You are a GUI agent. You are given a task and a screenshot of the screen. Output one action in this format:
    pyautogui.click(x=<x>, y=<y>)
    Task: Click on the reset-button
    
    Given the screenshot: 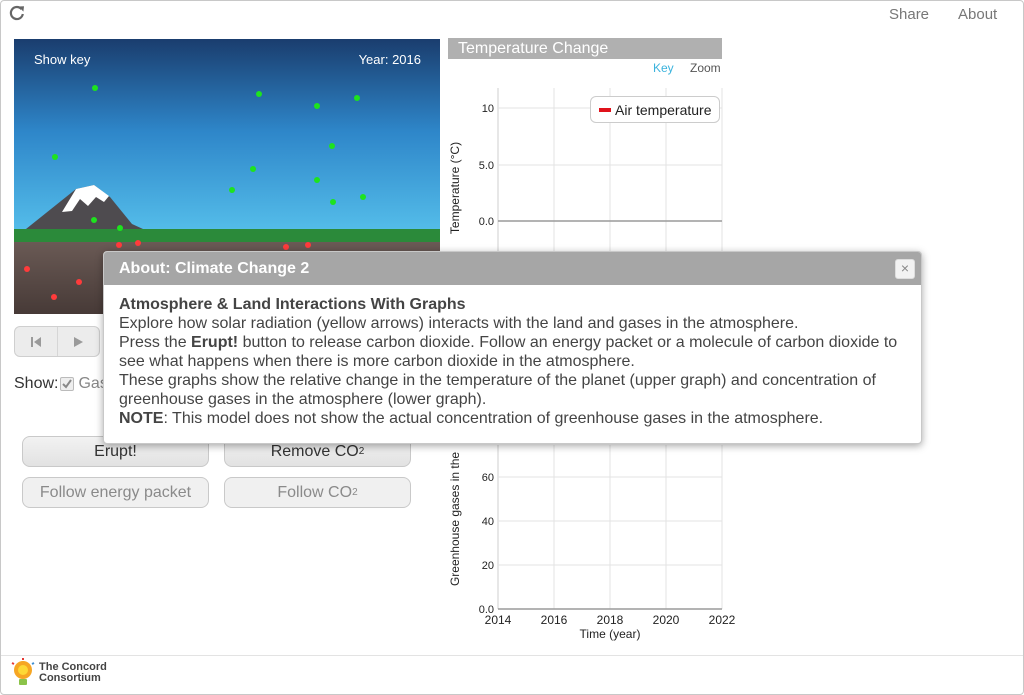 What is the action you would take?
    pyautogui.click(x=36, y=341)
    